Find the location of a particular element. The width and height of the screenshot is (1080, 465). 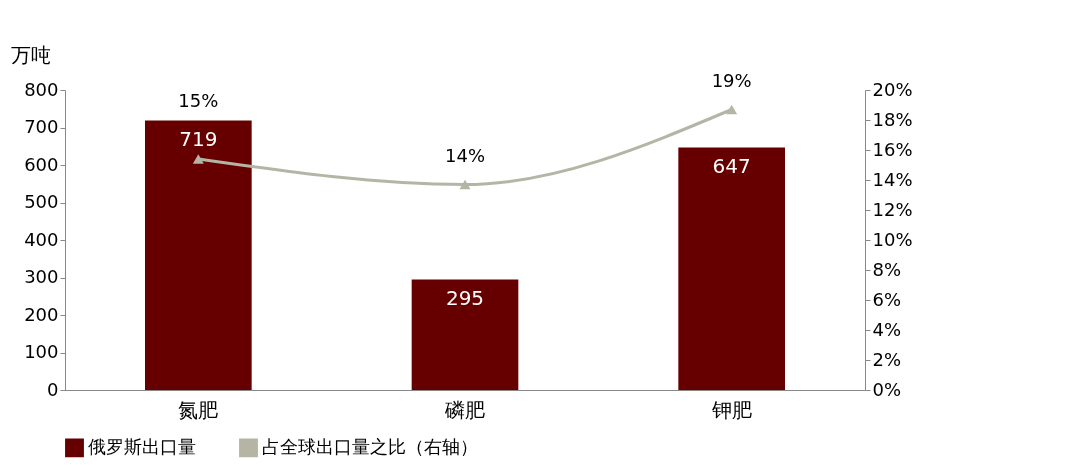

y2-tick-label: 0% is located at coordinates (887, 389).